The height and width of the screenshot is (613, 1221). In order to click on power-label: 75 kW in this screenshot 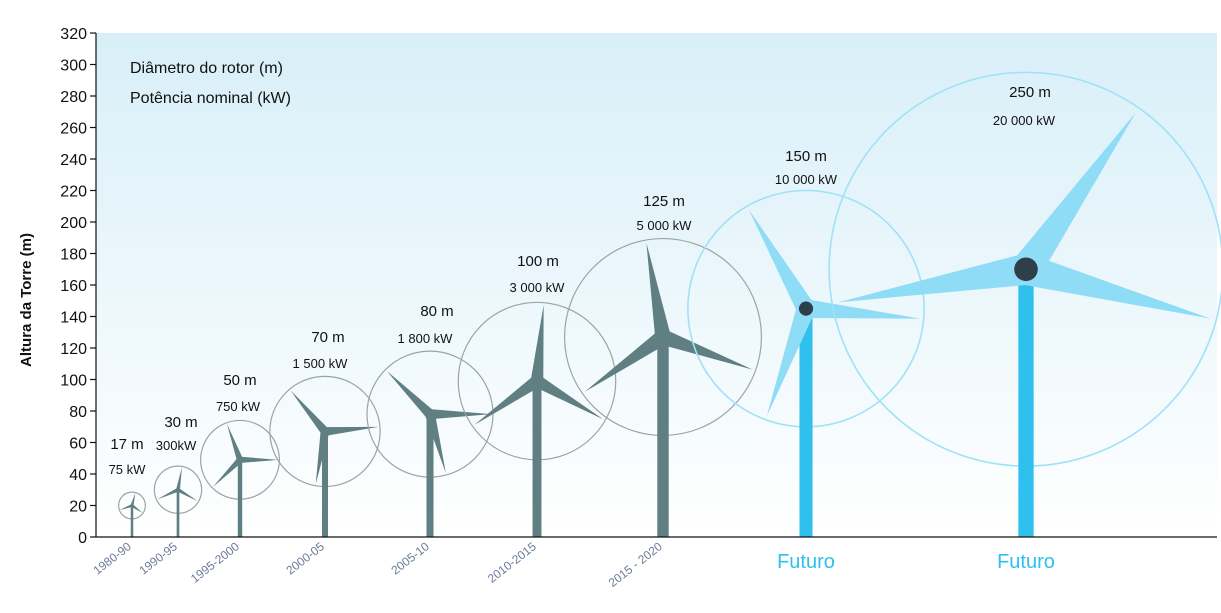, I will do `click(128, 469)`.